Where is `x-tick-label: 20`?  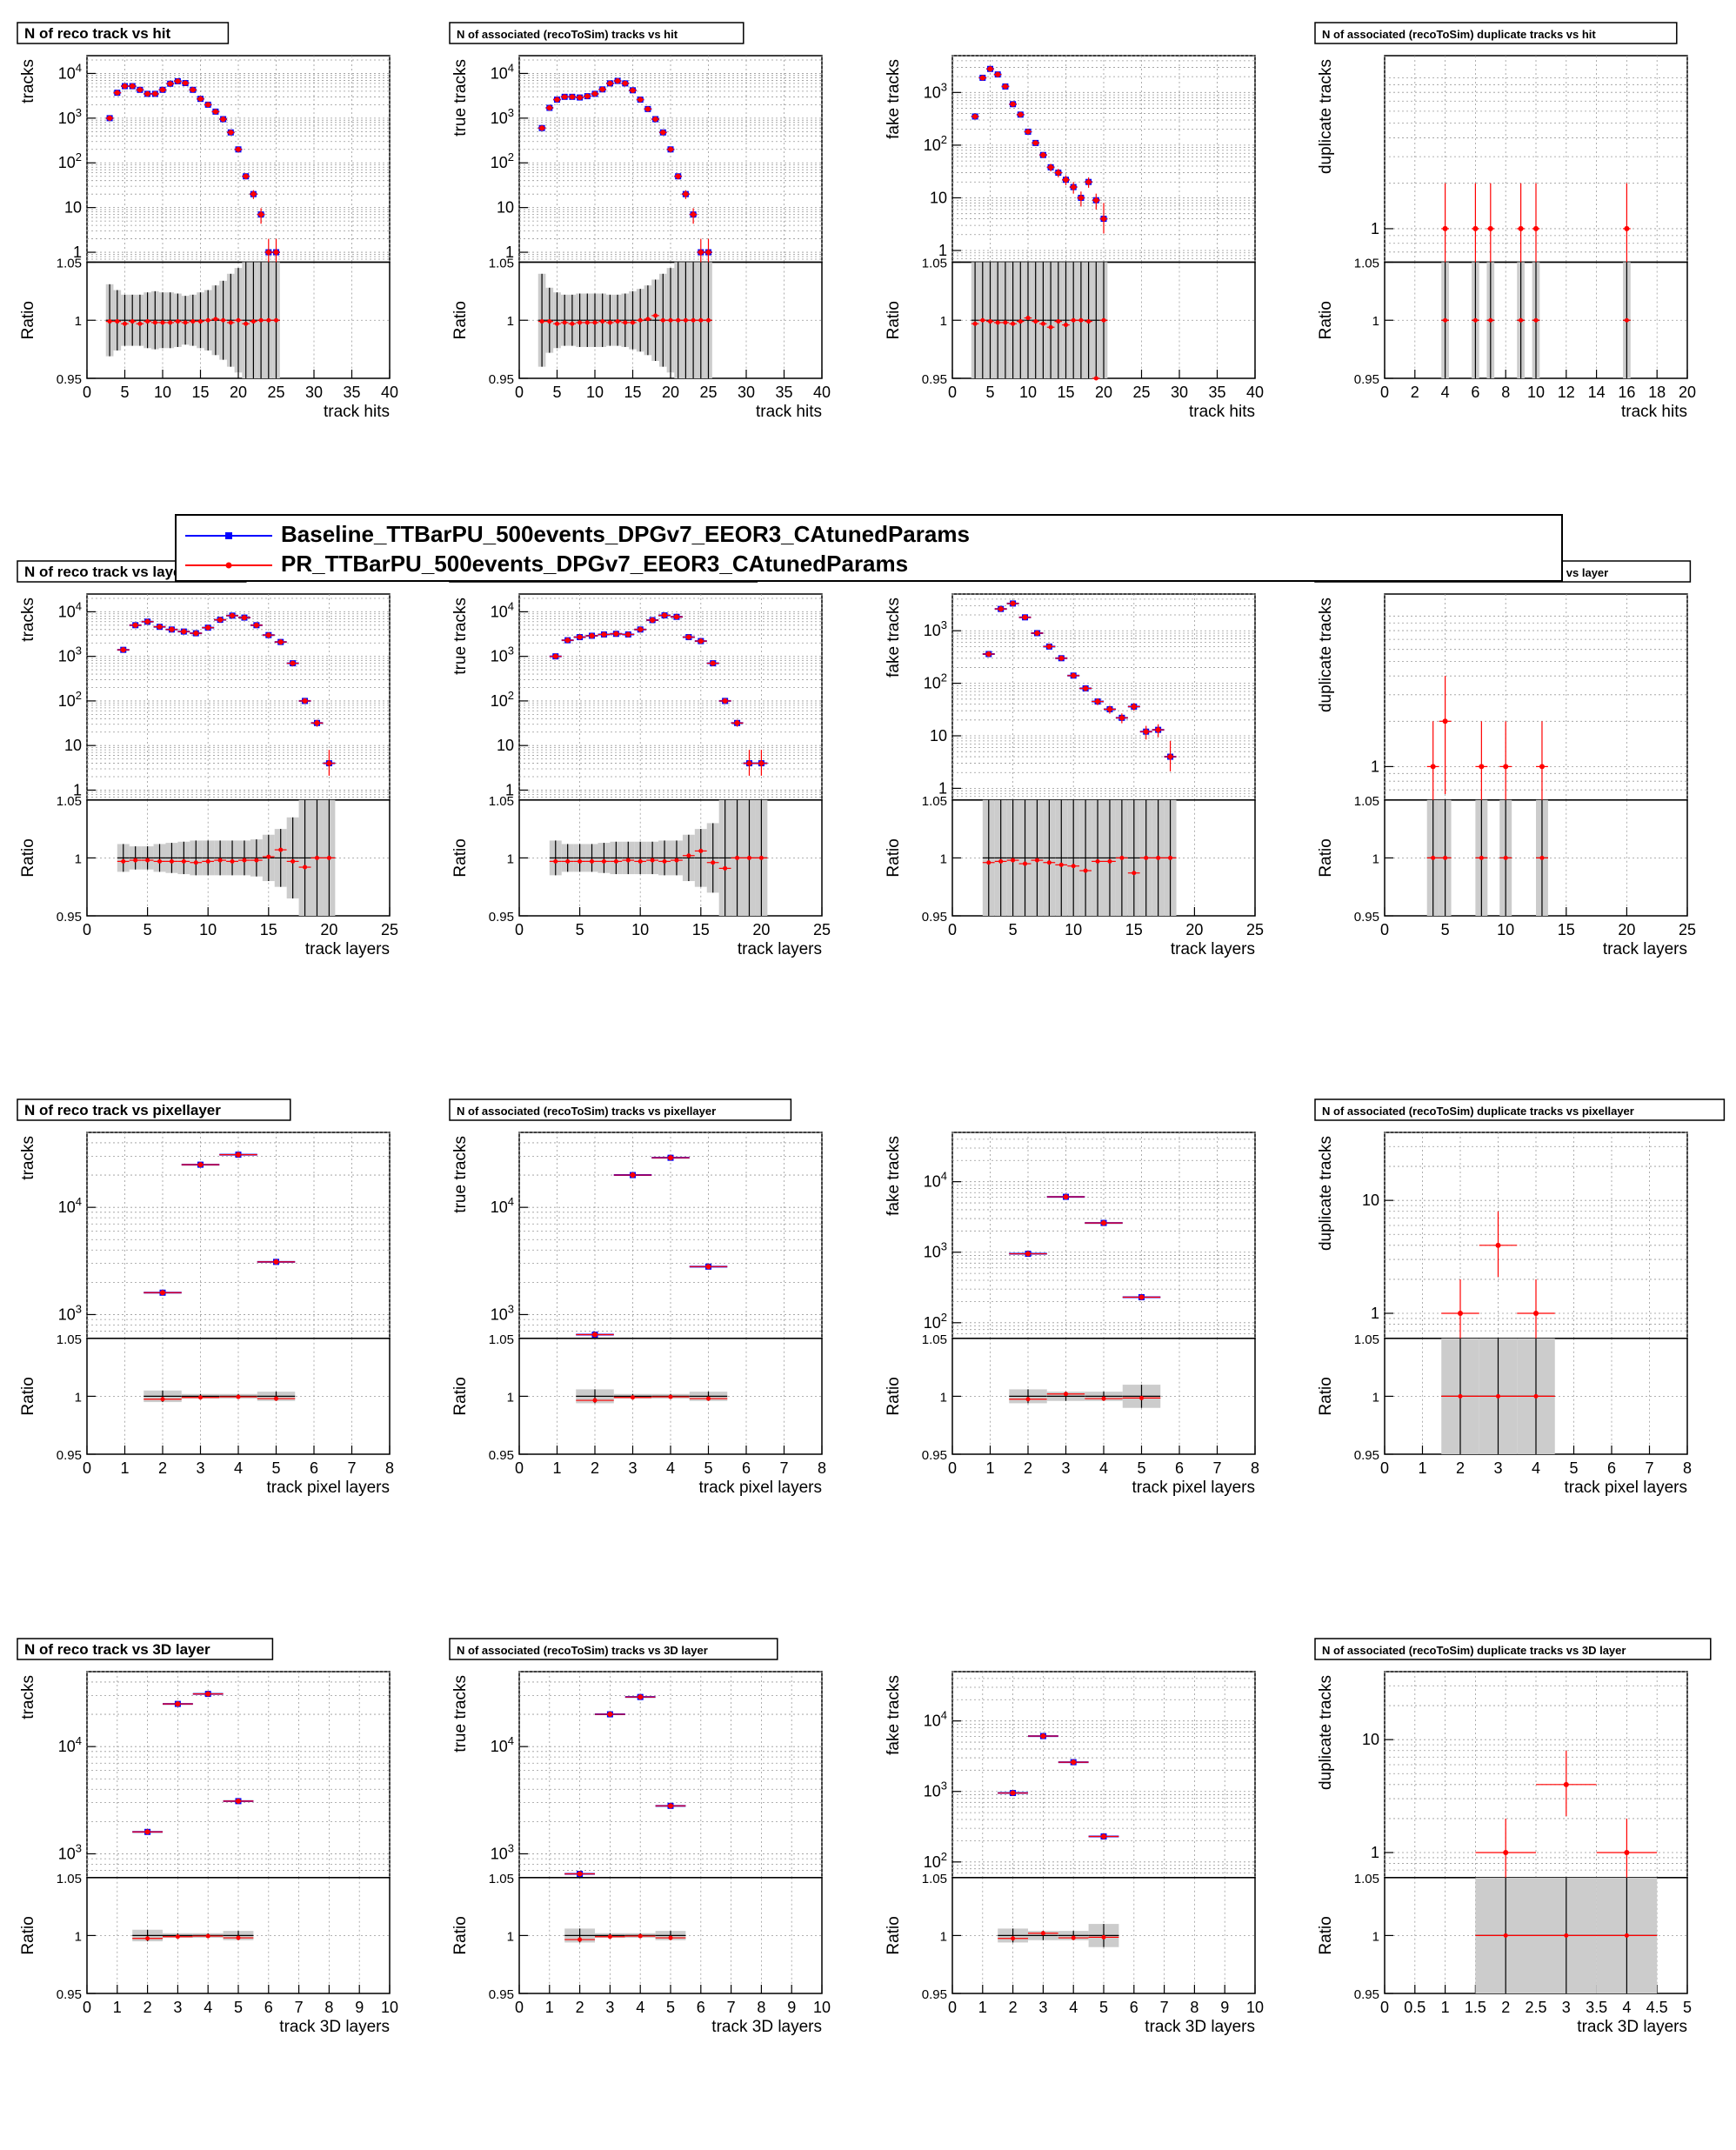
x-tick-label: 20 is located at coordinates (1687, 392).